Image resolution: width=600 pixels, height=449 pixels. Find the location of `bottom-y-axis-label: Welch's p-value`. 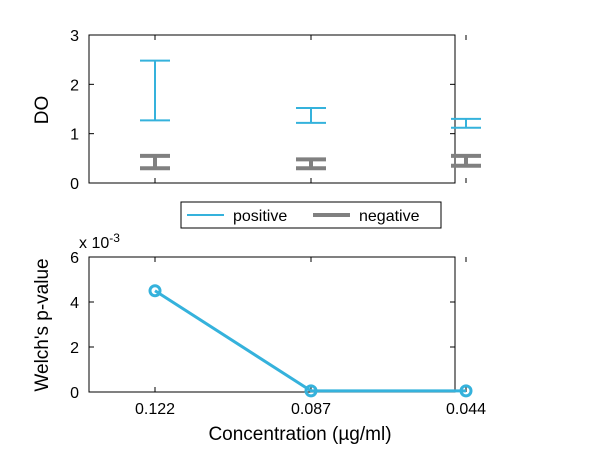

bottom-y-axis-label: Welch's p-value is located at coordinates (42, 324).